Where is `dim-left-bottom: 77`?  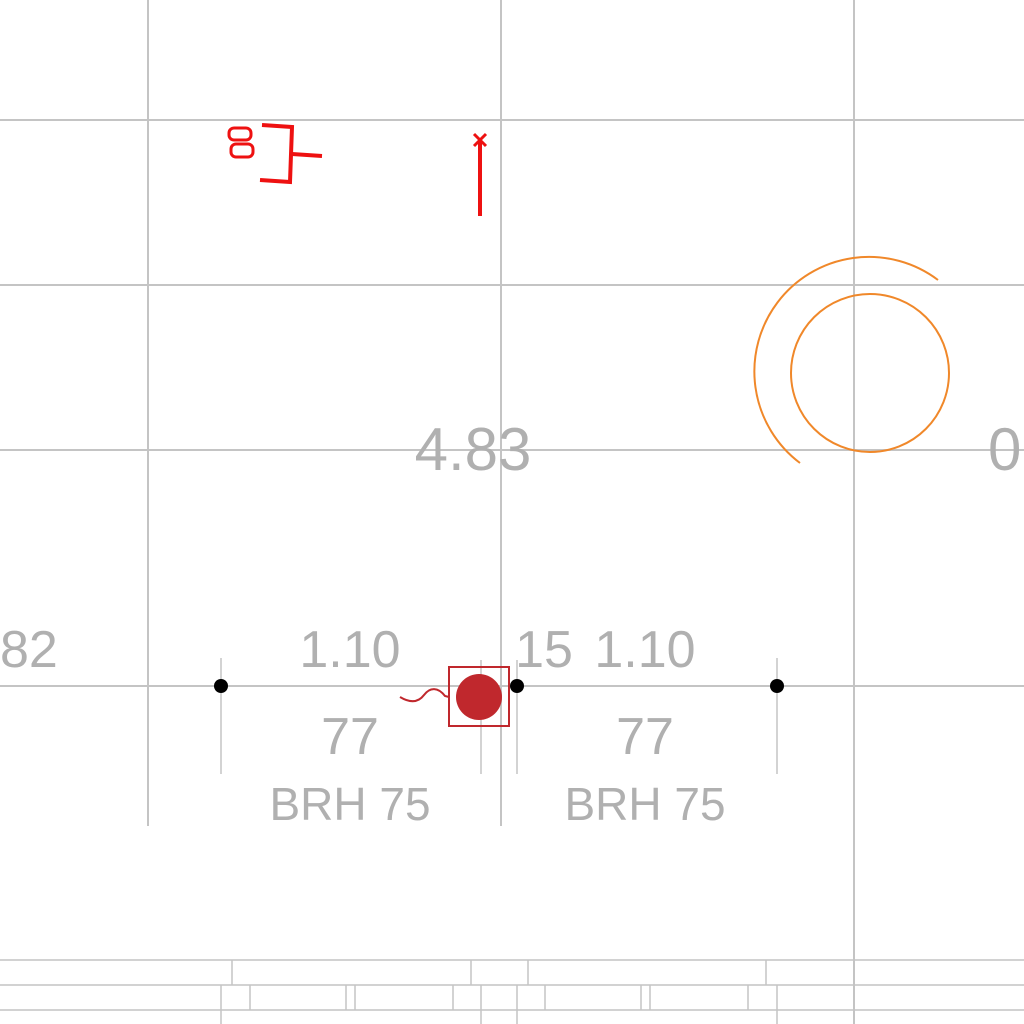 dim-left-bottom: 77 is located at coordinates (350, 737).